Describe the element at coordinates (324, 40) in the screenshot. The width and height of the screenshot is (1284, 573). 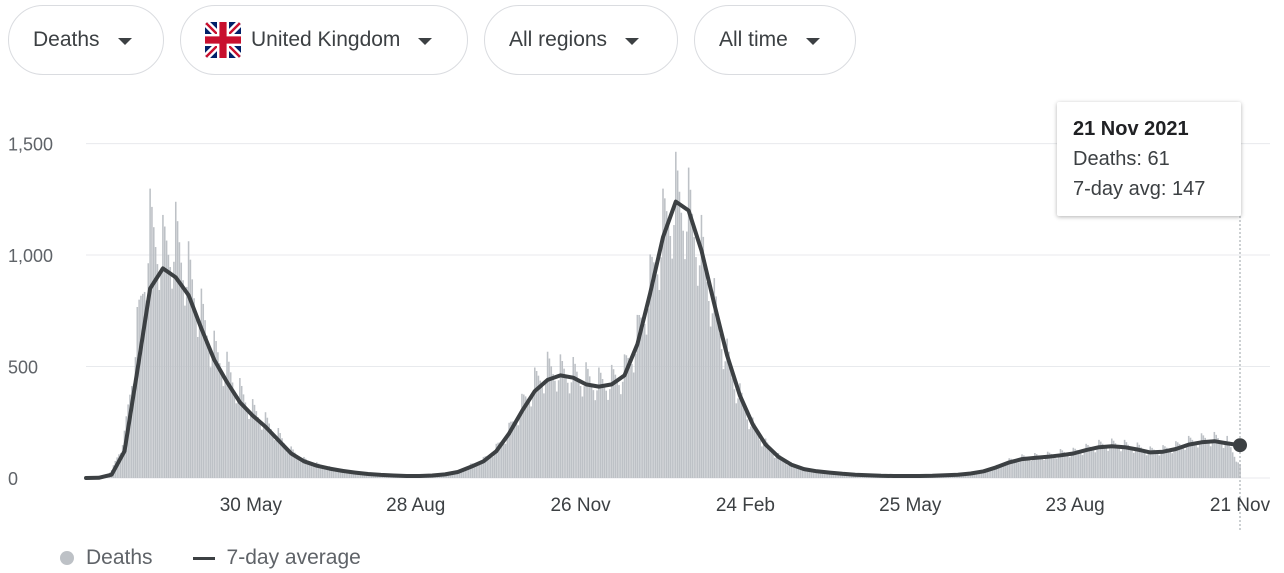
I see `country-dropdown: United Kingdom` at that location.